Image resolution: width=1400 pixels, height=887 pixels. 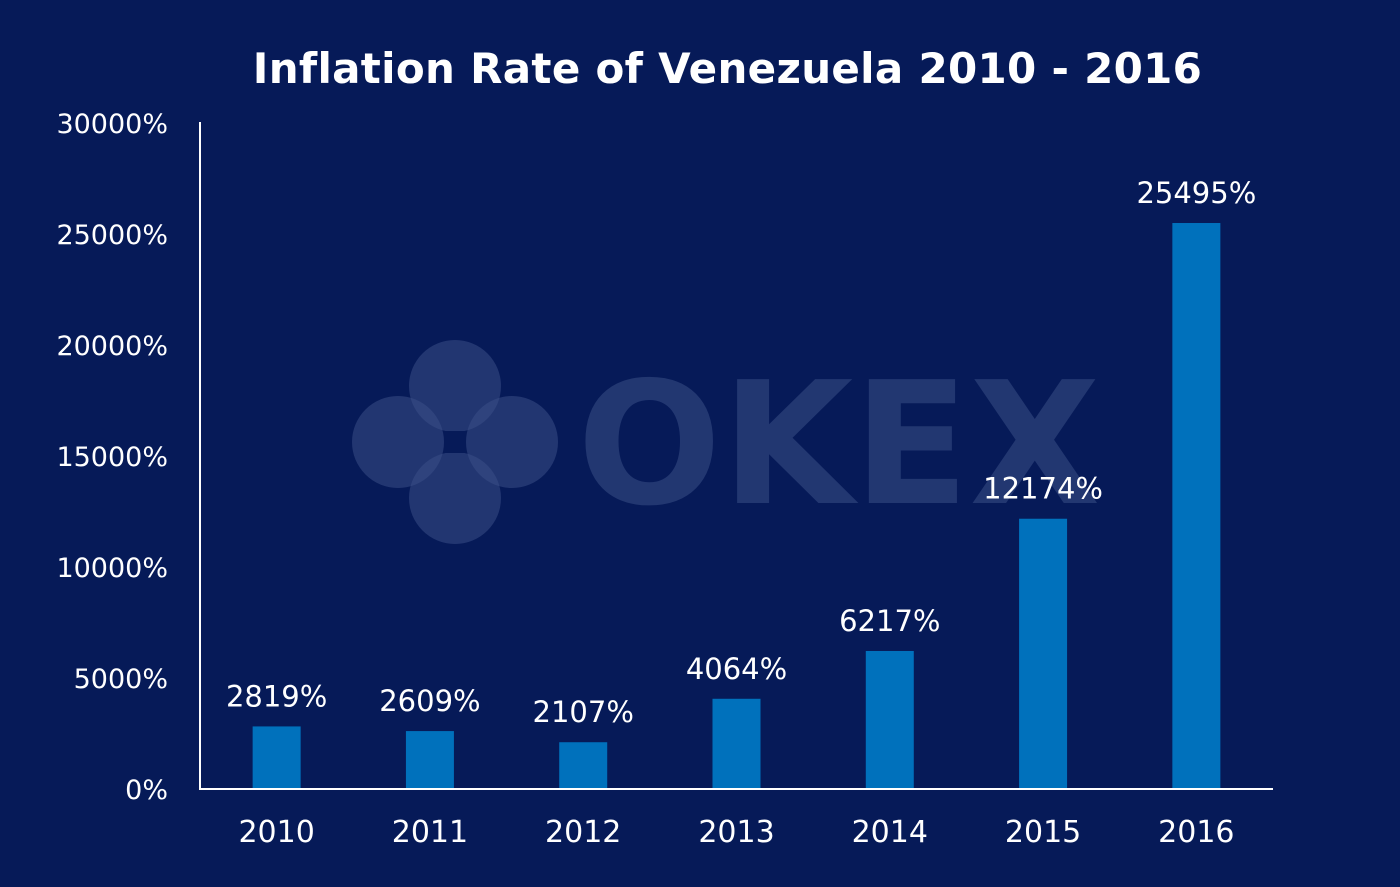 What do you see at coordinates (727, 68) in the screenshot?
I see `chart-title: Inflation Rate of Venezuela 2010 - 2016` at bounding box center [727, 68].